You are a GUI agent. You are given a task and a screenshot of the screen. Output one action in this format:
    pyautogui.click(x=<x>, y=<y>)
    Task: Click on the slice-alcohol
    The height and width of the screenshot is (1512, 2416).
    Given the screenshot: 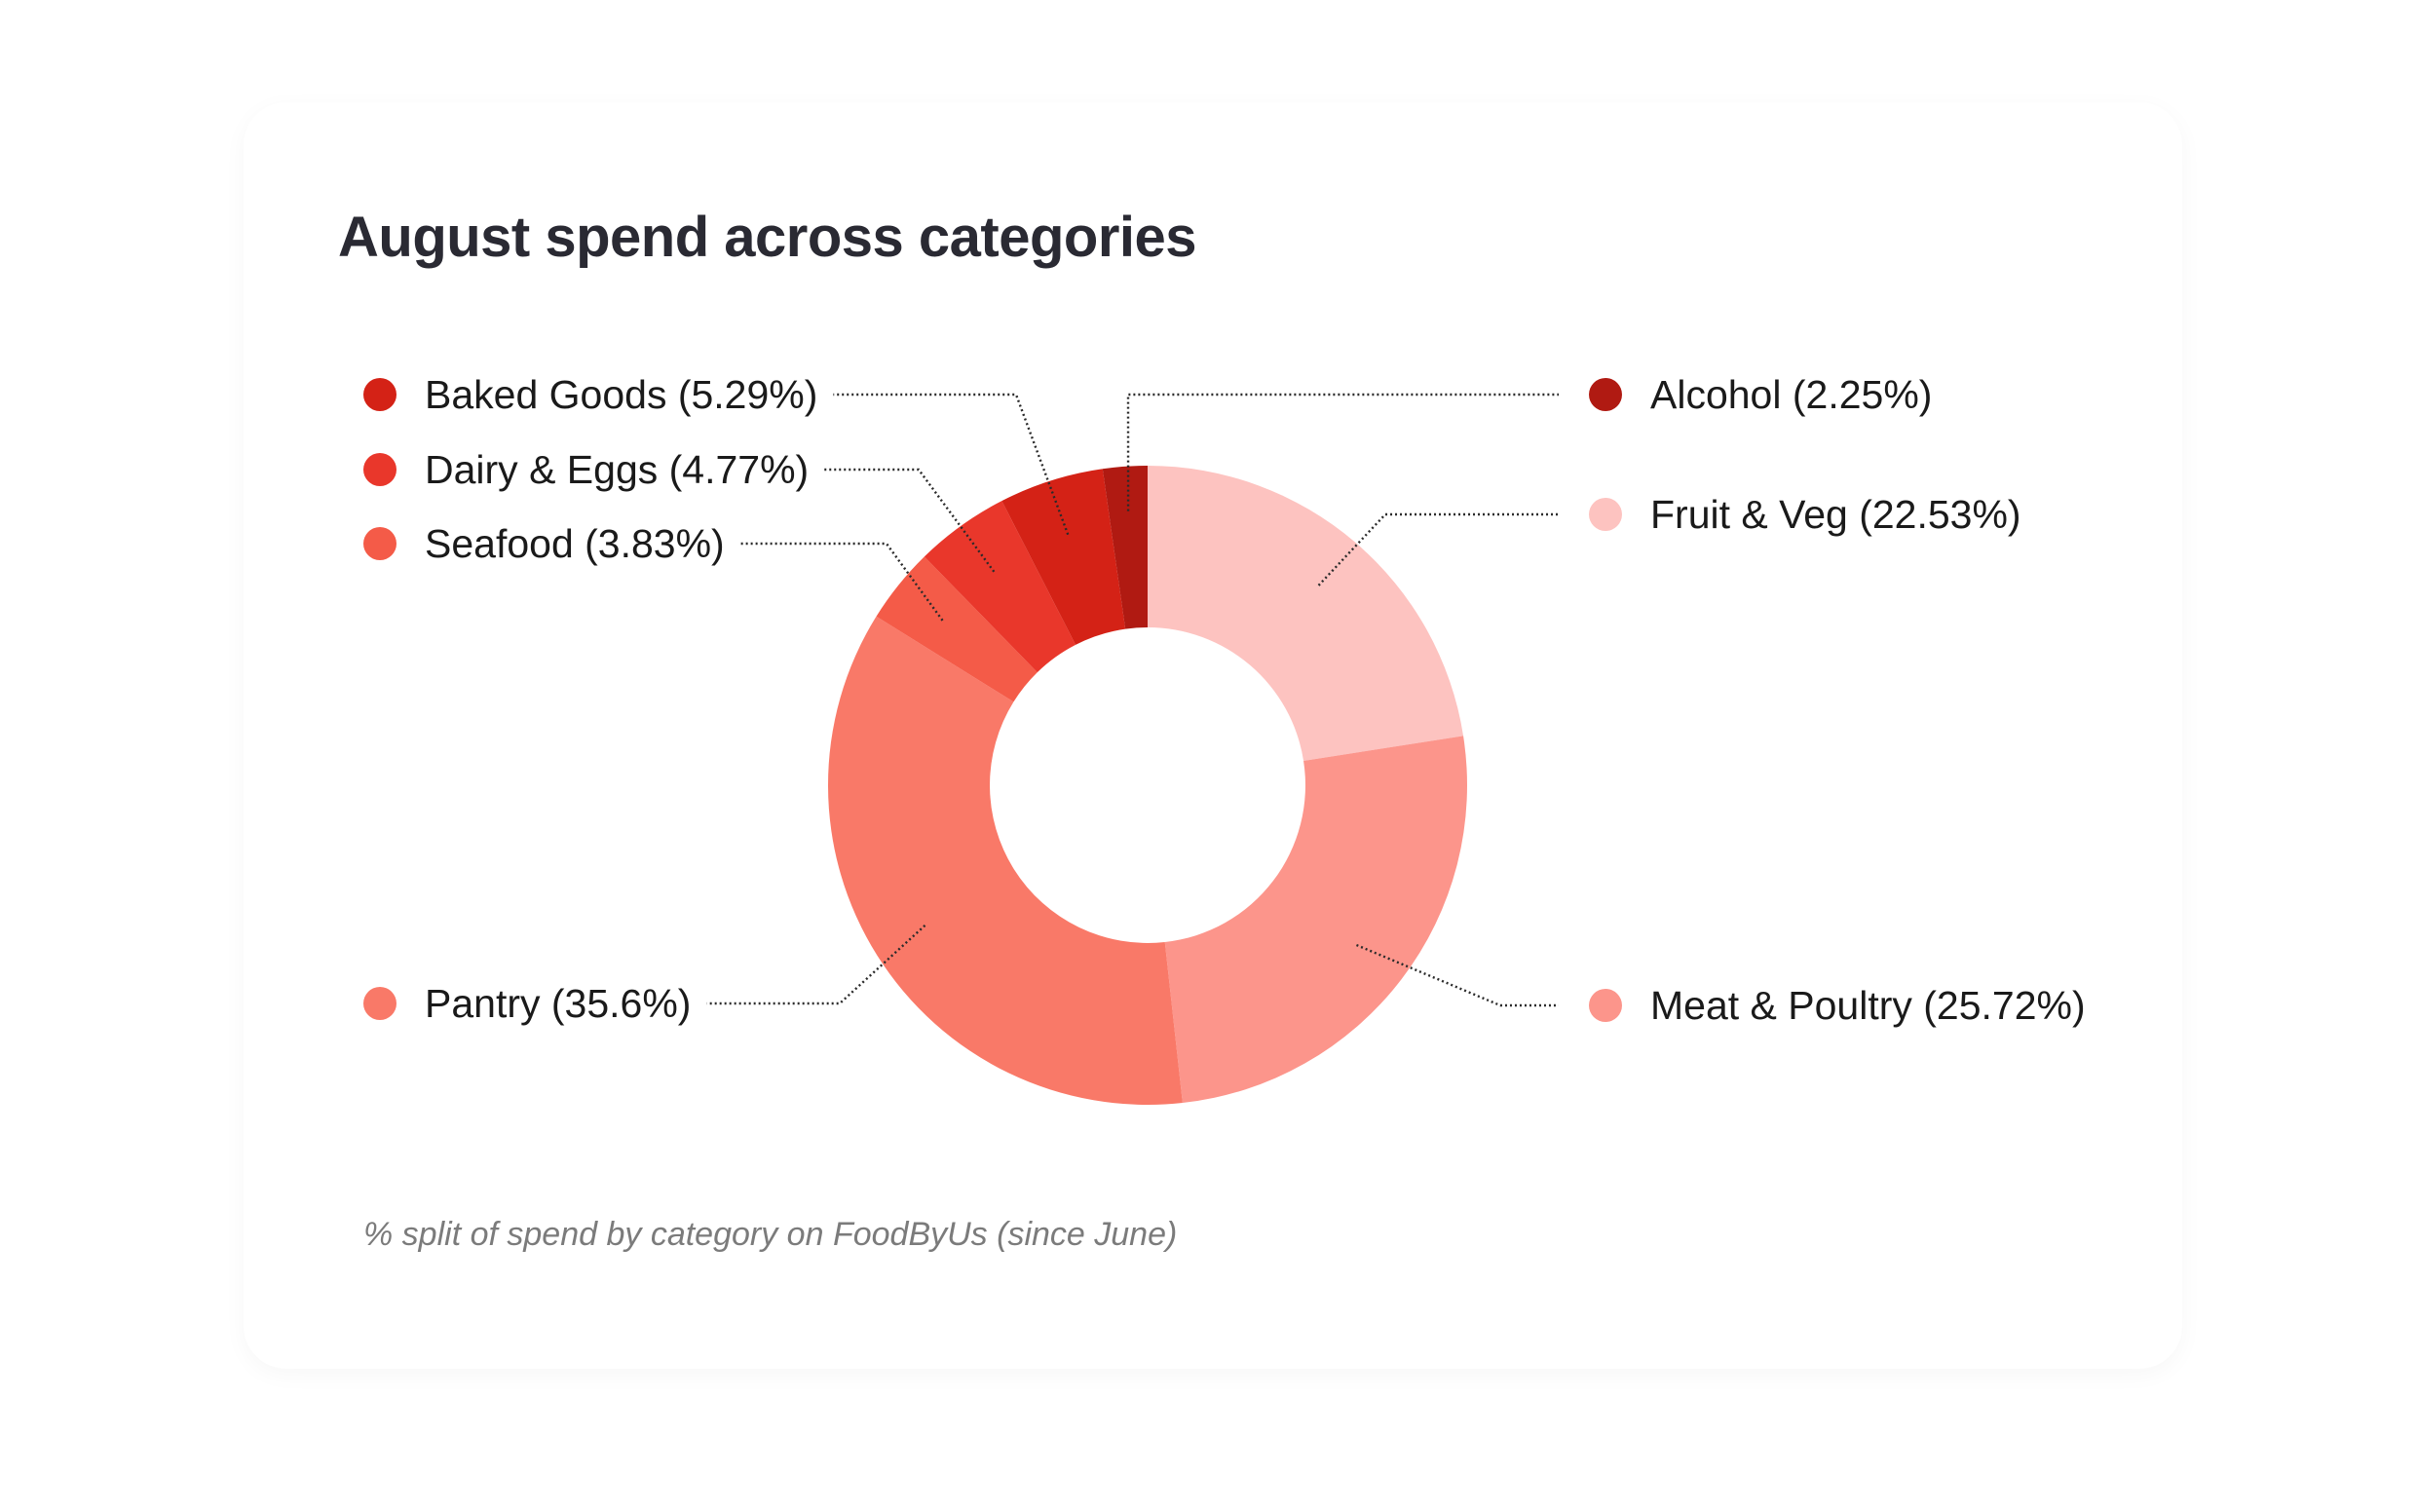 What is the action you would take?
    pyautogui.click(x=1125, y=547)
    